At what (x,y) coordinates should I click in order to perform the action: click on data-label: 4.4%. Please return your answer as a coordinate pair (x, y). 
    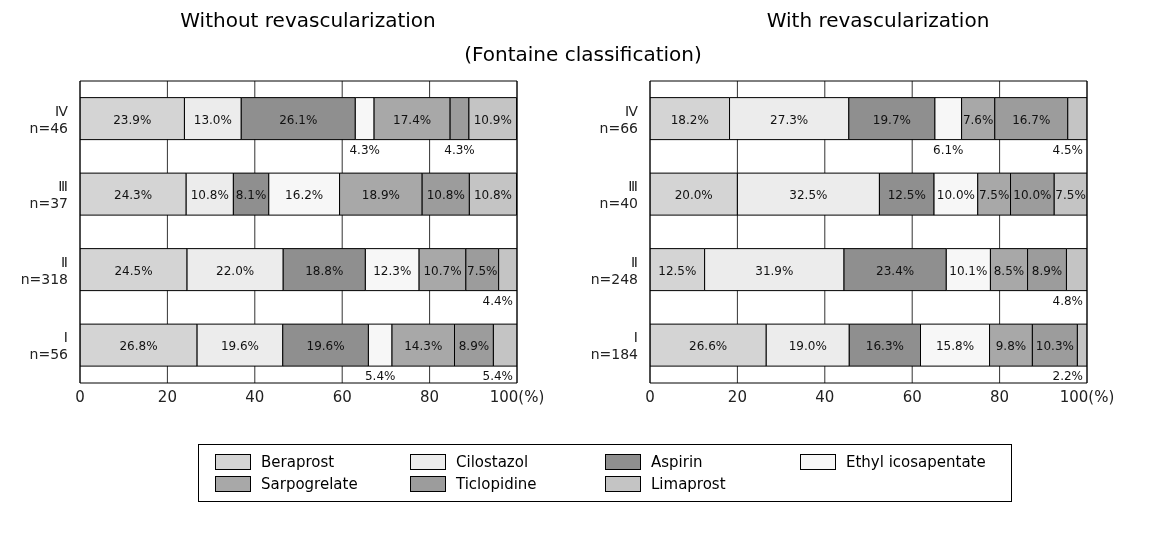
    Looking at the image, I should click on (497, 300).